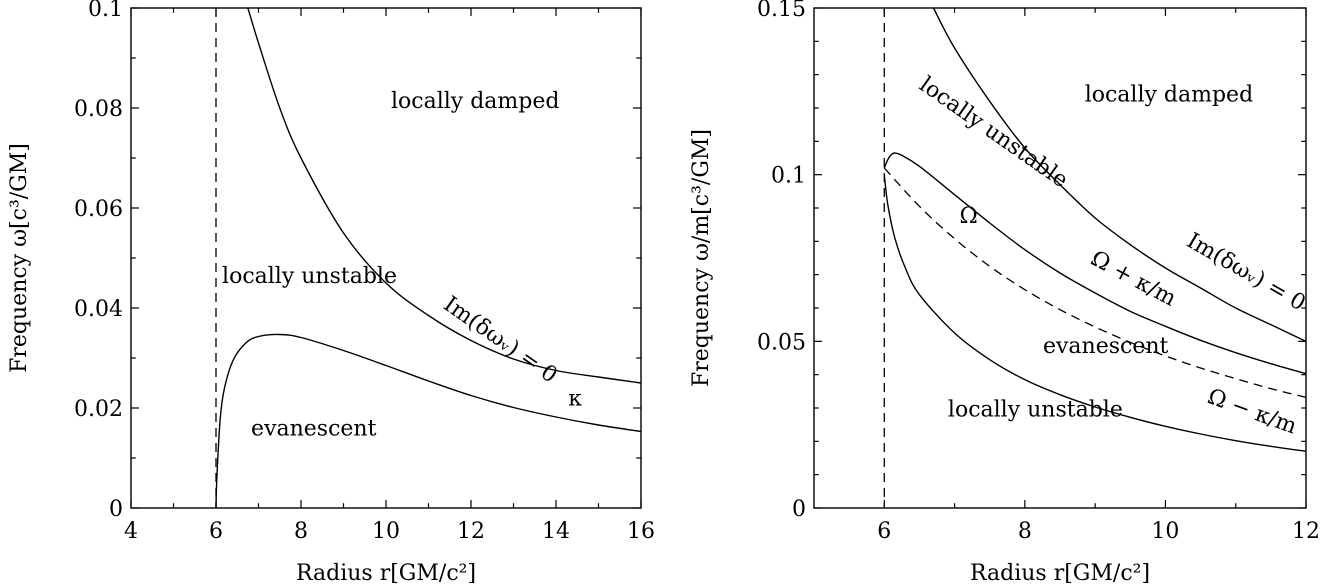 Image resolution: width=1336 pixels, height=588 pixels. I want to click on y-tick-label: 0.04, so click(98, 309).